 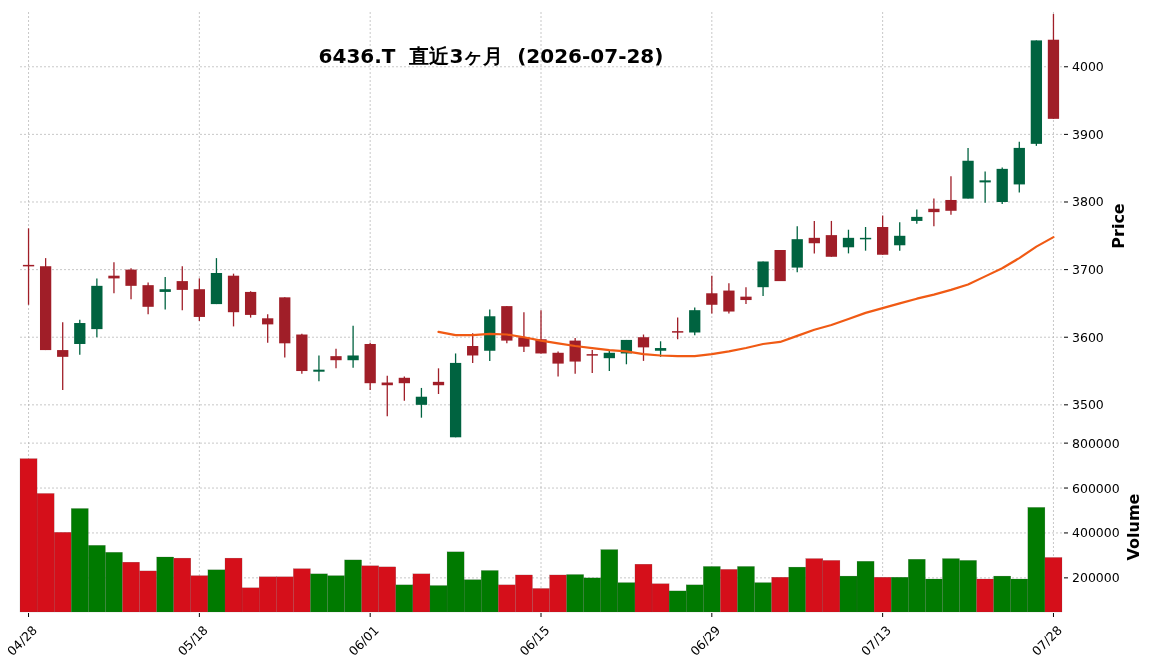 I want to click on y-tick-label: 4000, so click(x=1088, y=67).